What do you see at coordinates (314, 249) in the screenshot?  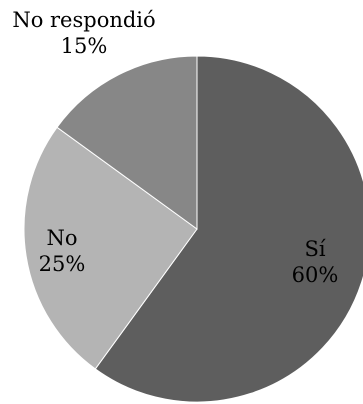 I see `slice-category-label: Sí` at bounding box center [314, 249].